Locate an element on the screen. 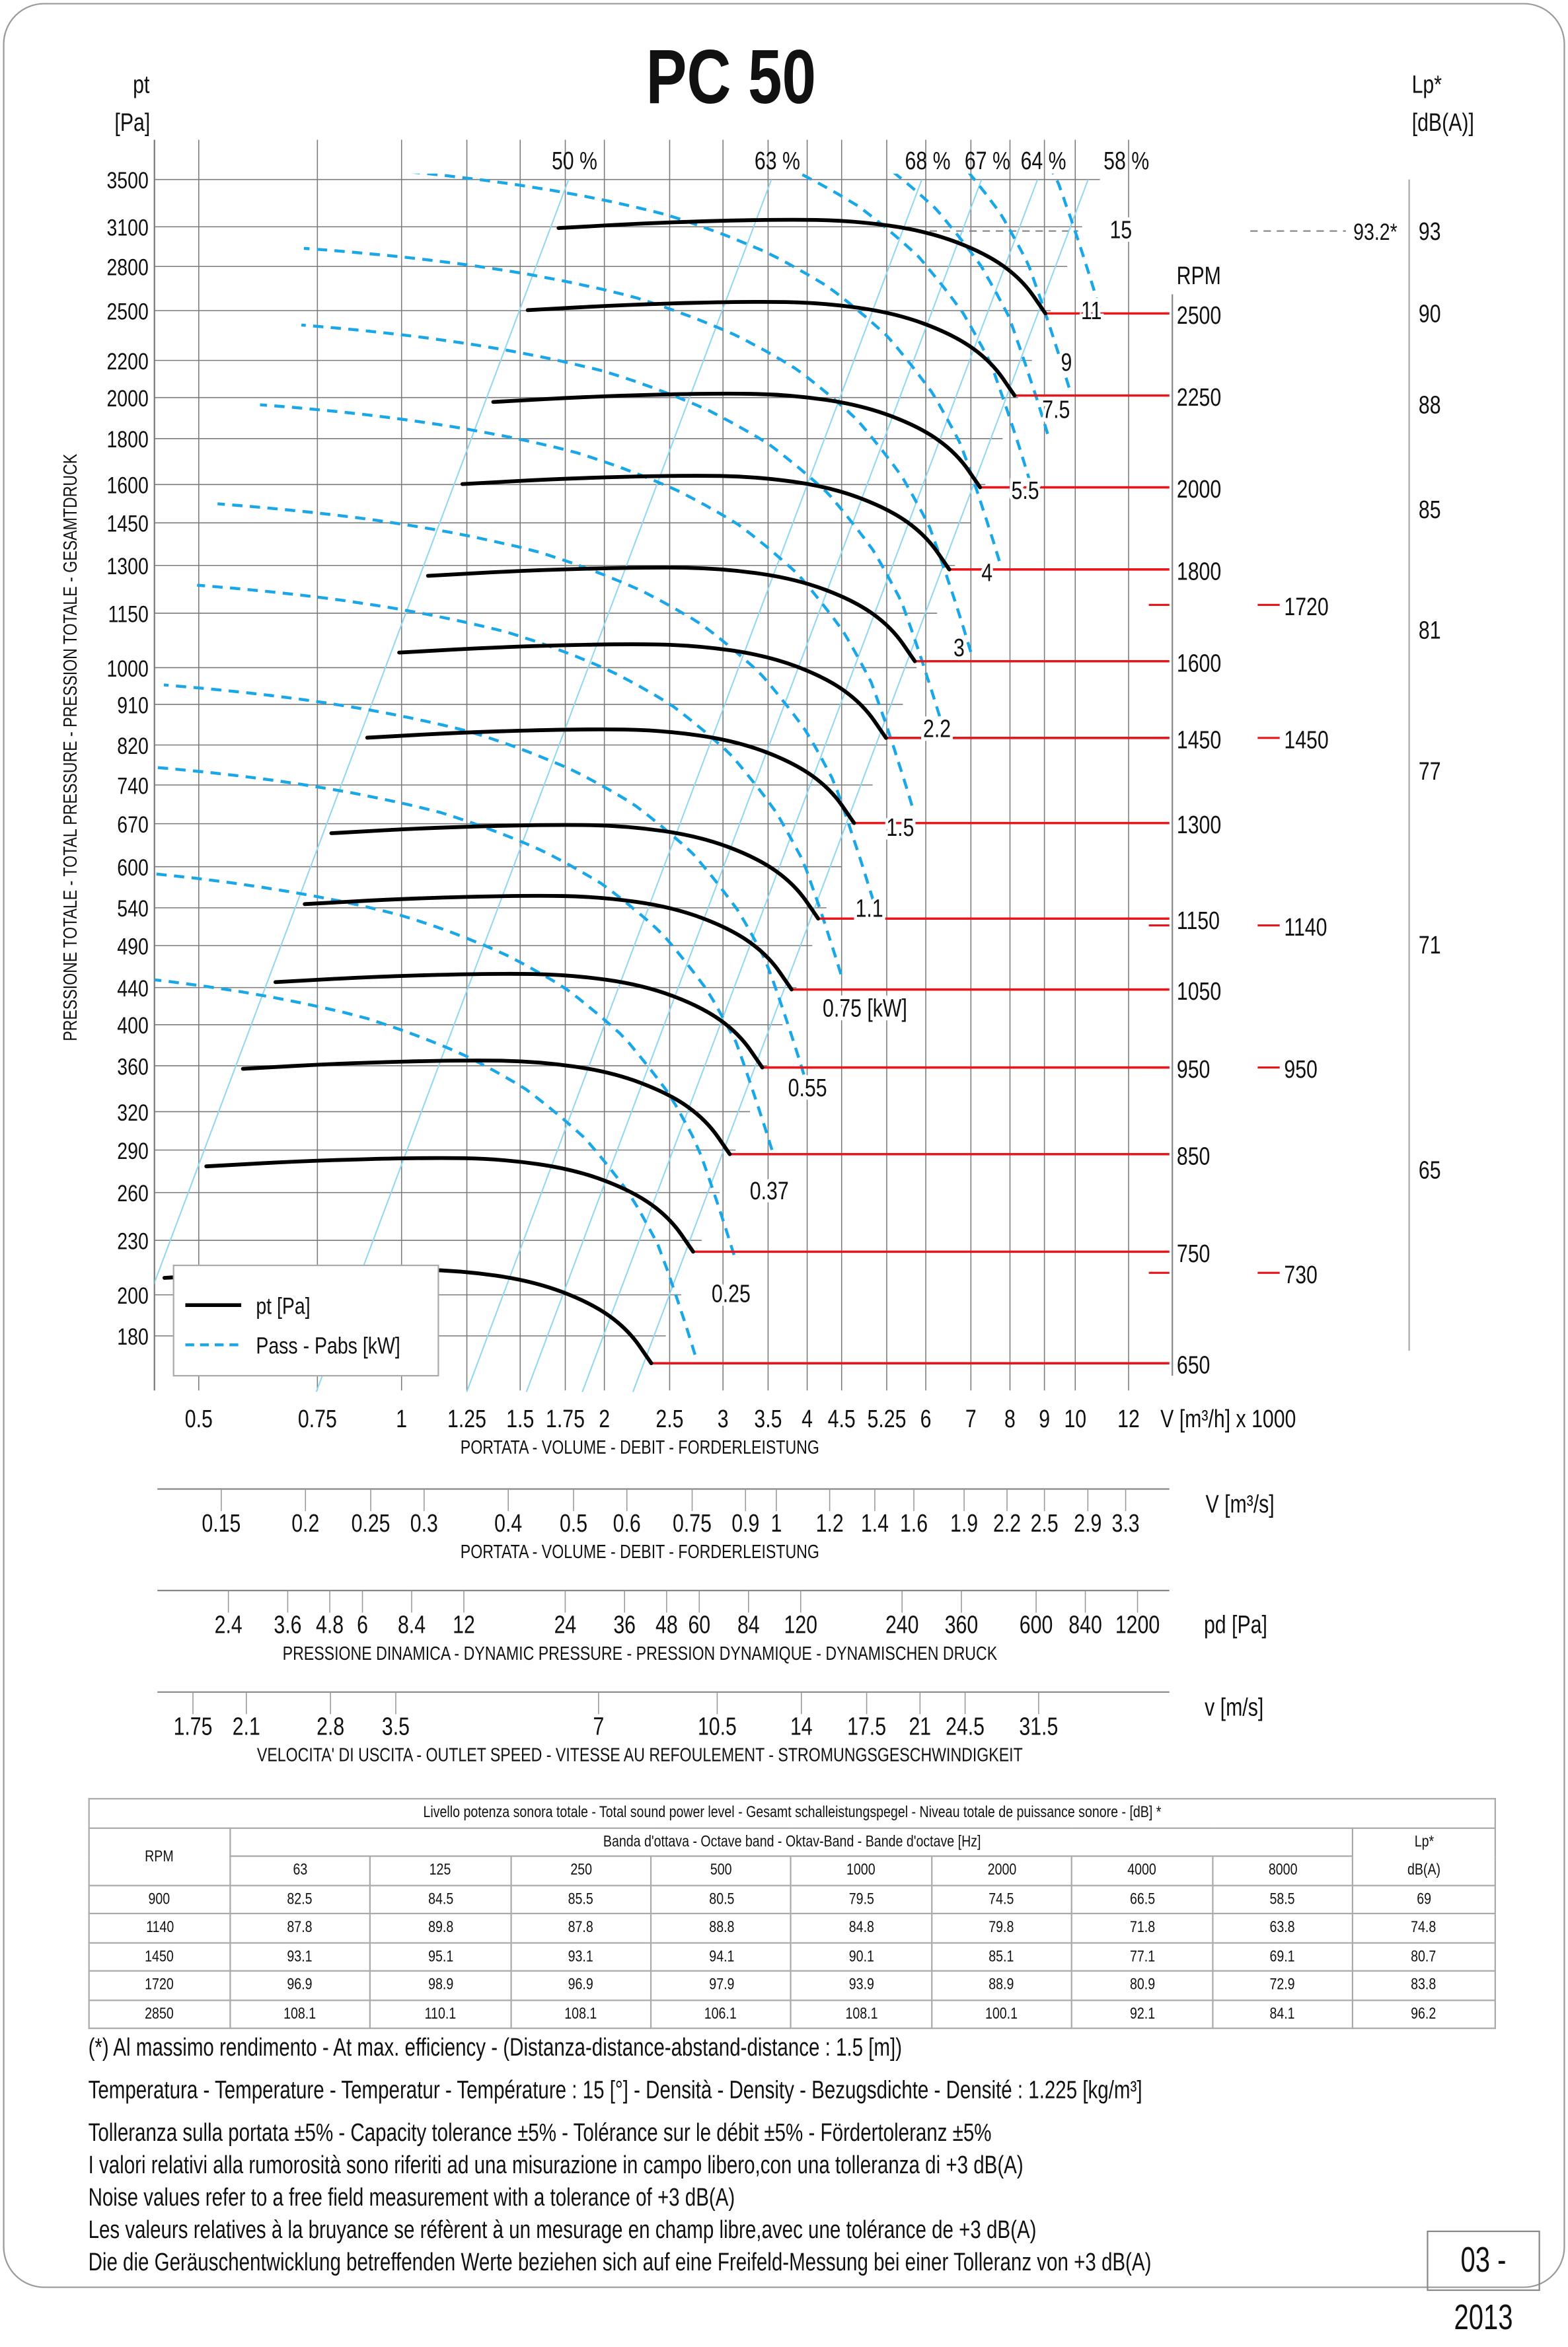 This screenshot has width=1568, height=2347. frequency-header: 8000 is located at coordinates (1282, 1870).